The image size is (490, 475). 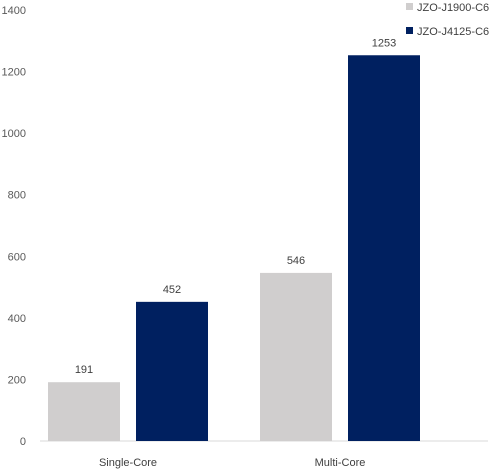 I want to click on y-tick-label: 1000, so click(x=14, y=134).